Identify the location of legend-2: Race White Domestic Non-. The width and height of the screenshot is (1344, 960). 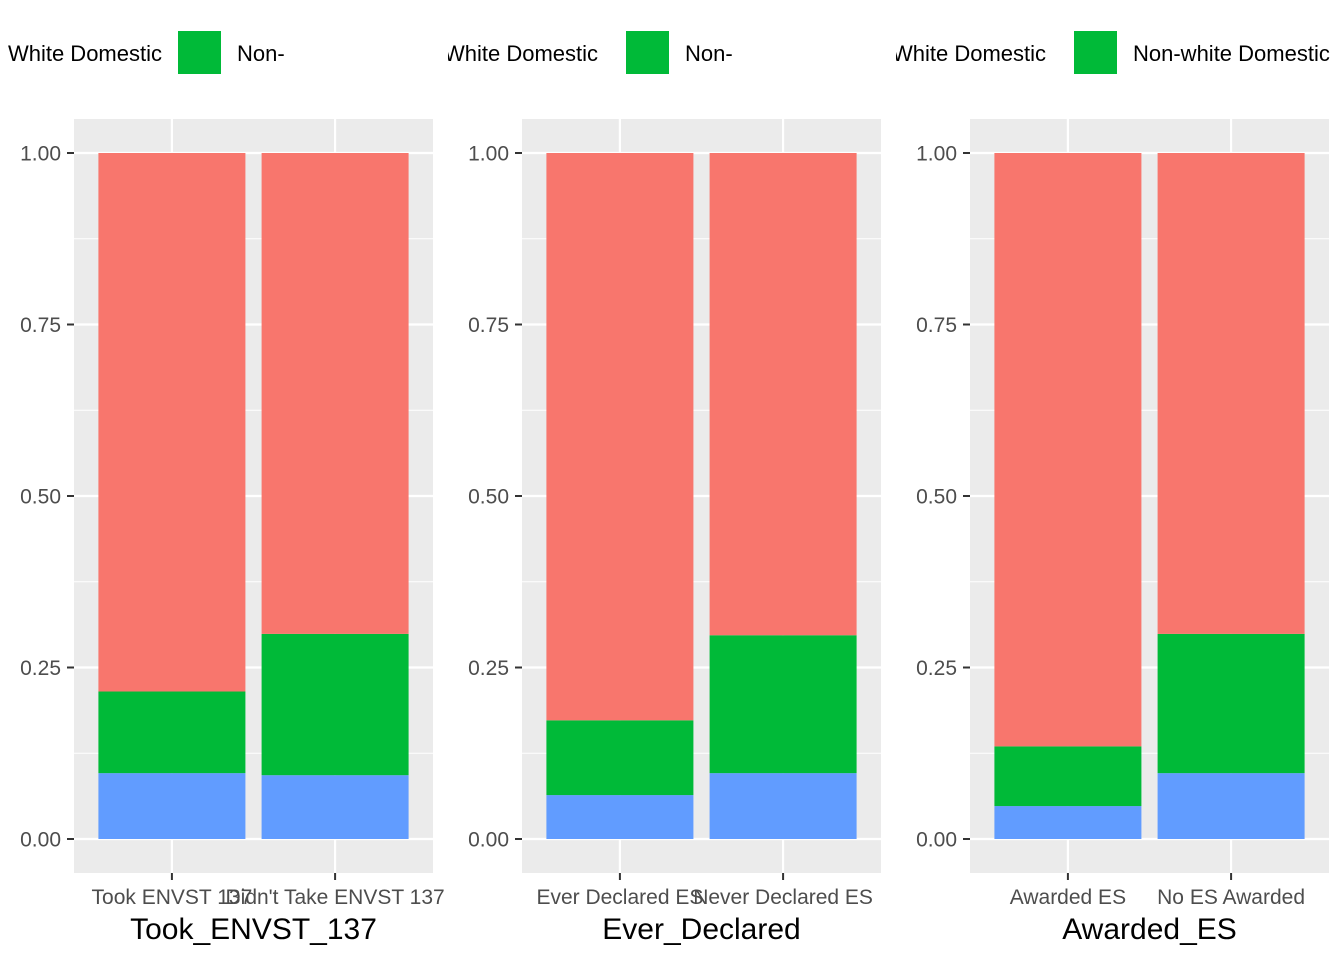
(517, 52).